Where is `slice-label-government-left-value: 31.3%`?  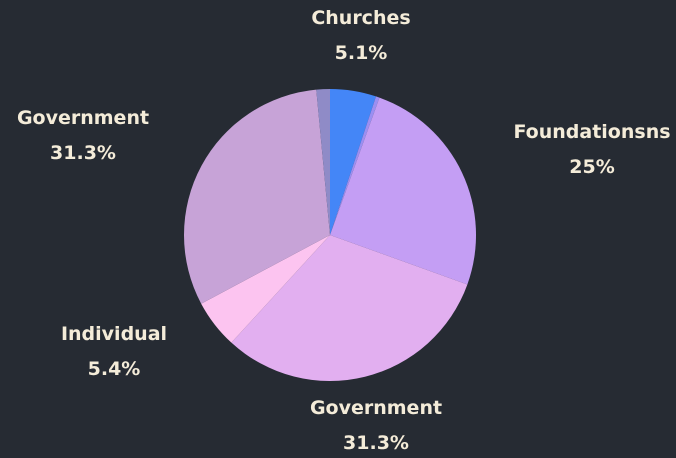
slice-label-government-left-value: 31.3% is located at coordinates (83, 153).